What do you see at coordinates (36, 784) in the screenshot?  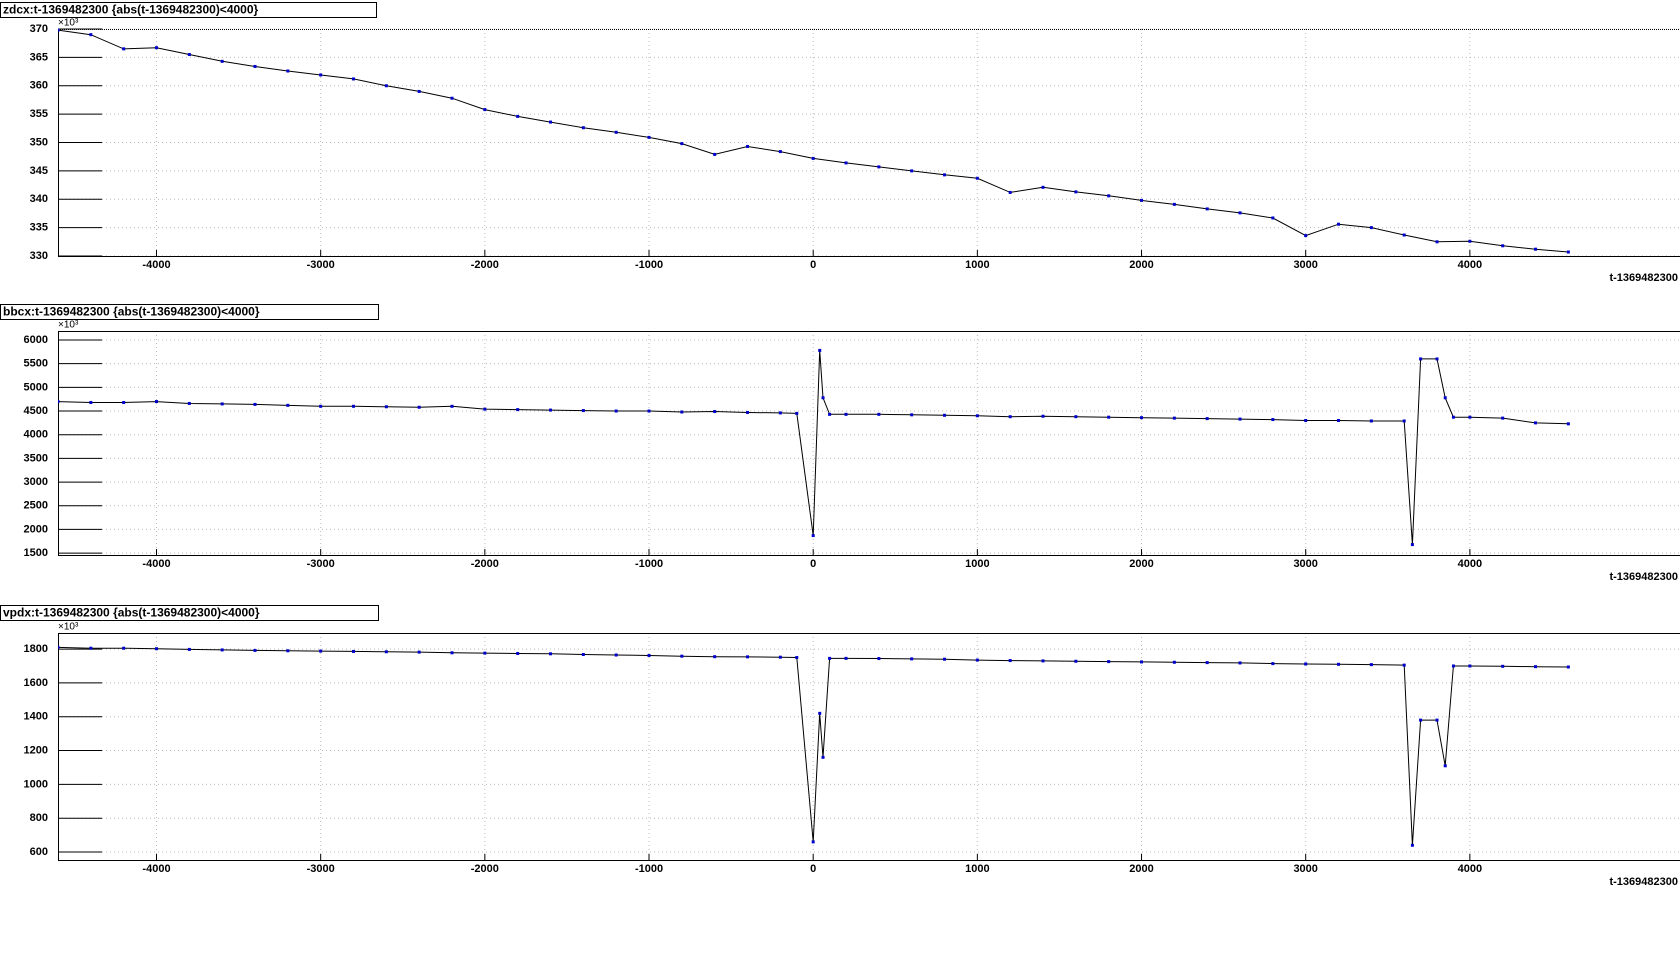 I see `y-tick-label: 1000` at bounding box center [36, 784].